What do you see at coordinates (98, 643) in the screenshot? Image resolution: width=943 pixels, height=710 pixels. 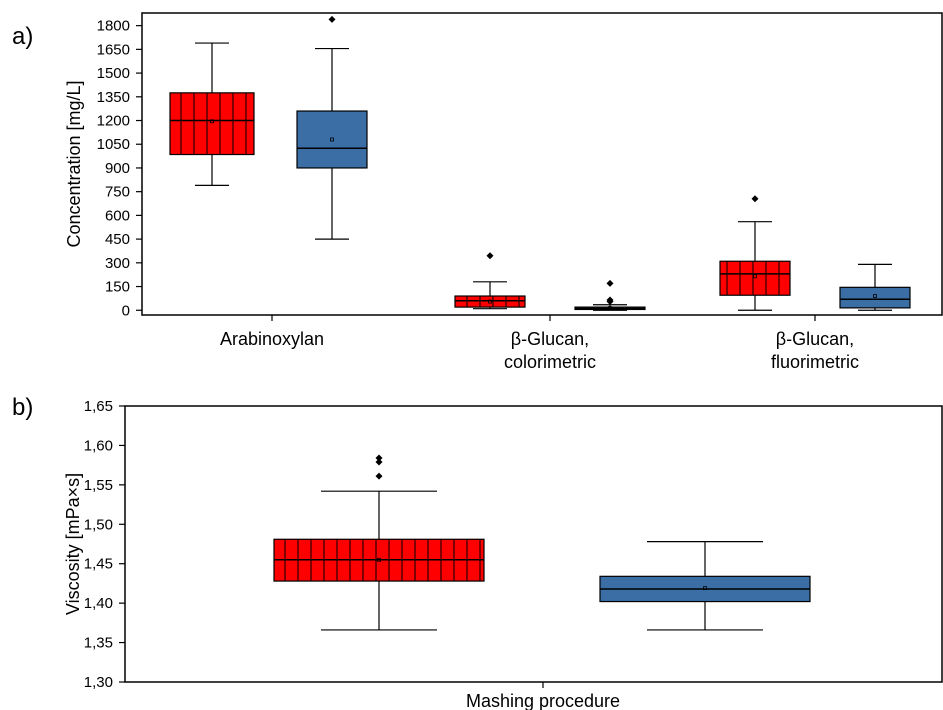 I see `y-tick-label: 1,35` at bounding box center [98, 643].